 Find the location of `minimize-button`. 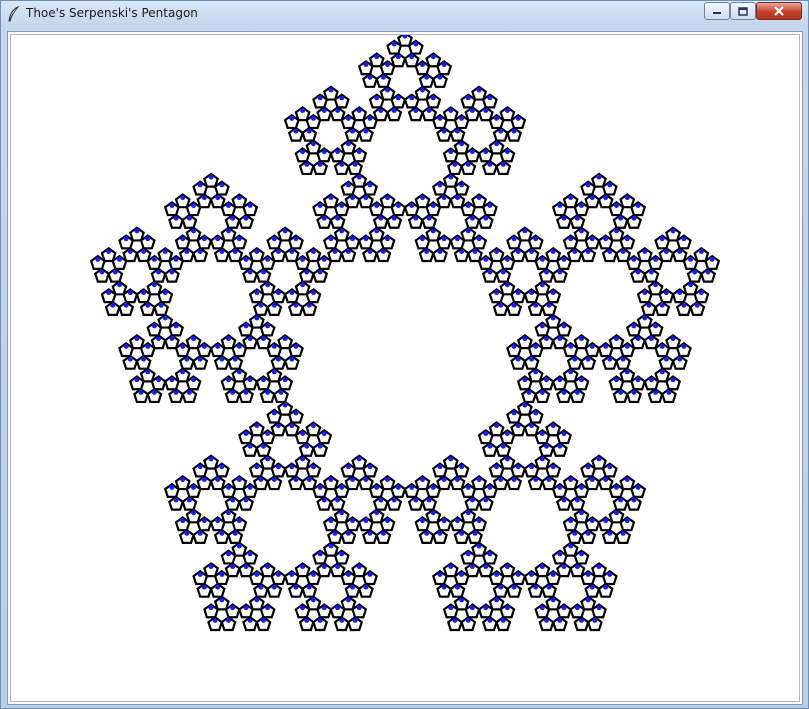

minimize-button is located at coordinates (717, 11).